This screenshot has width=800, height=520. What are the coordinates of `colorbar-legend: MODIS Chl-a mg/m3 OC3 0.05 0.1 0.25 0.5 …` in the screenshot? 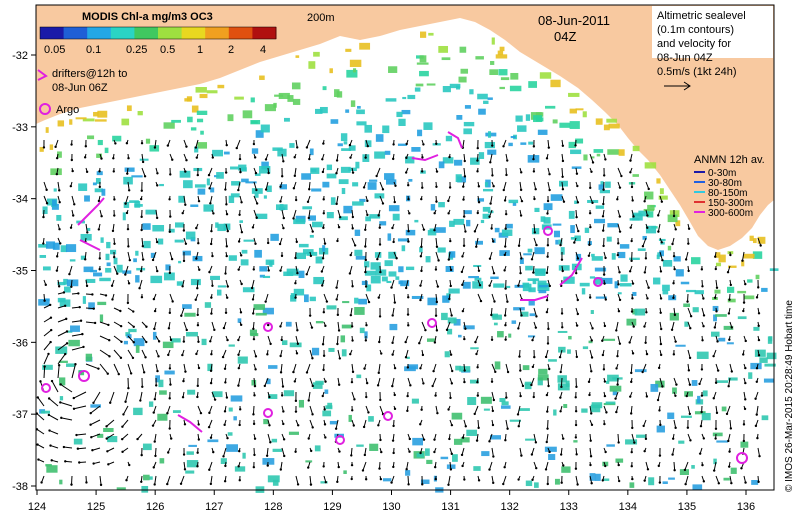 It's located at (158, 33).